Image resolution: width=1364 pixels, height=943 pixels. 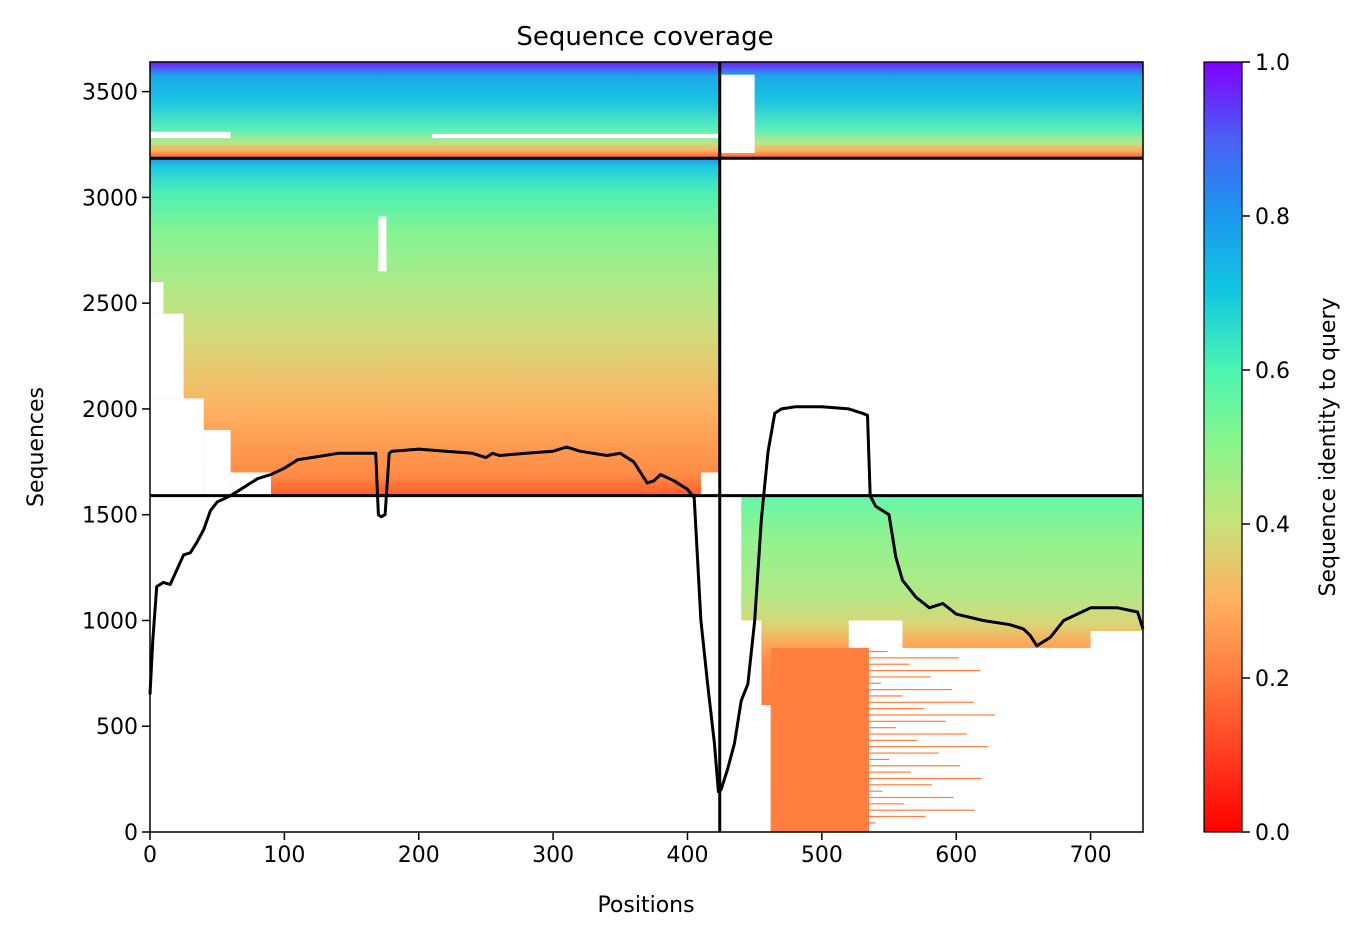 What do you see at coordinates (644, 37) in the screenshot?
I see `chart-title: Sequence coverage` at bounding box center [644, 37].